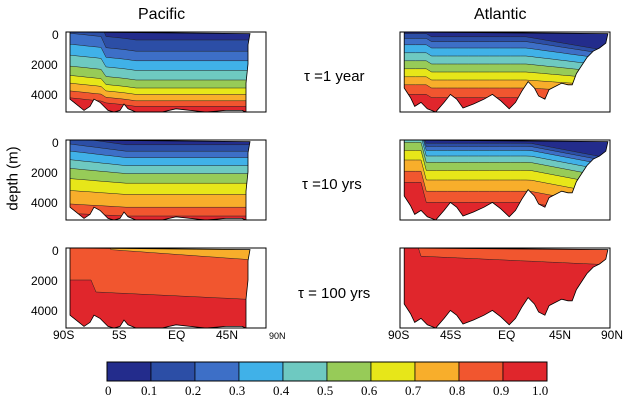 Image resolution: width=632 pixels, height=405 pixels. I want to click on tau-label-10: τ =10 yrs, so click(332, 184).